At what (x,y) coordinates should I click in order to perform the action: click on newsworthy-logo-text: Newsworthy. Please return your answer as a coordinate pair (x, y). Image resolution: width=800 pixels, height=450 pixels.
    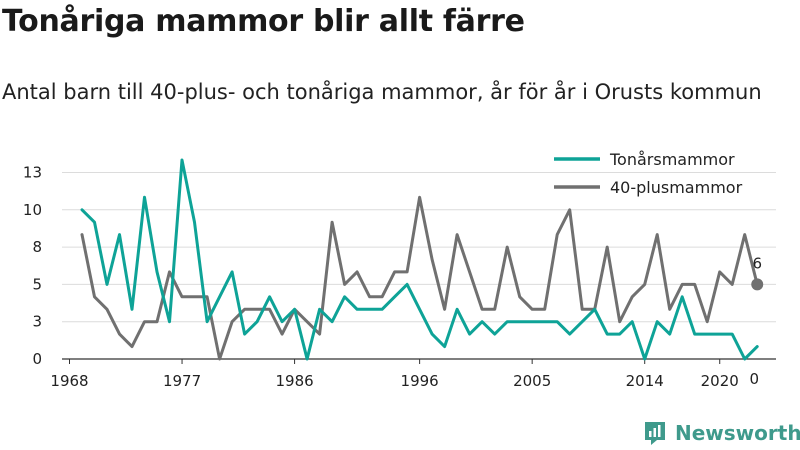
    Looking at the image, I should click on (737, 433).